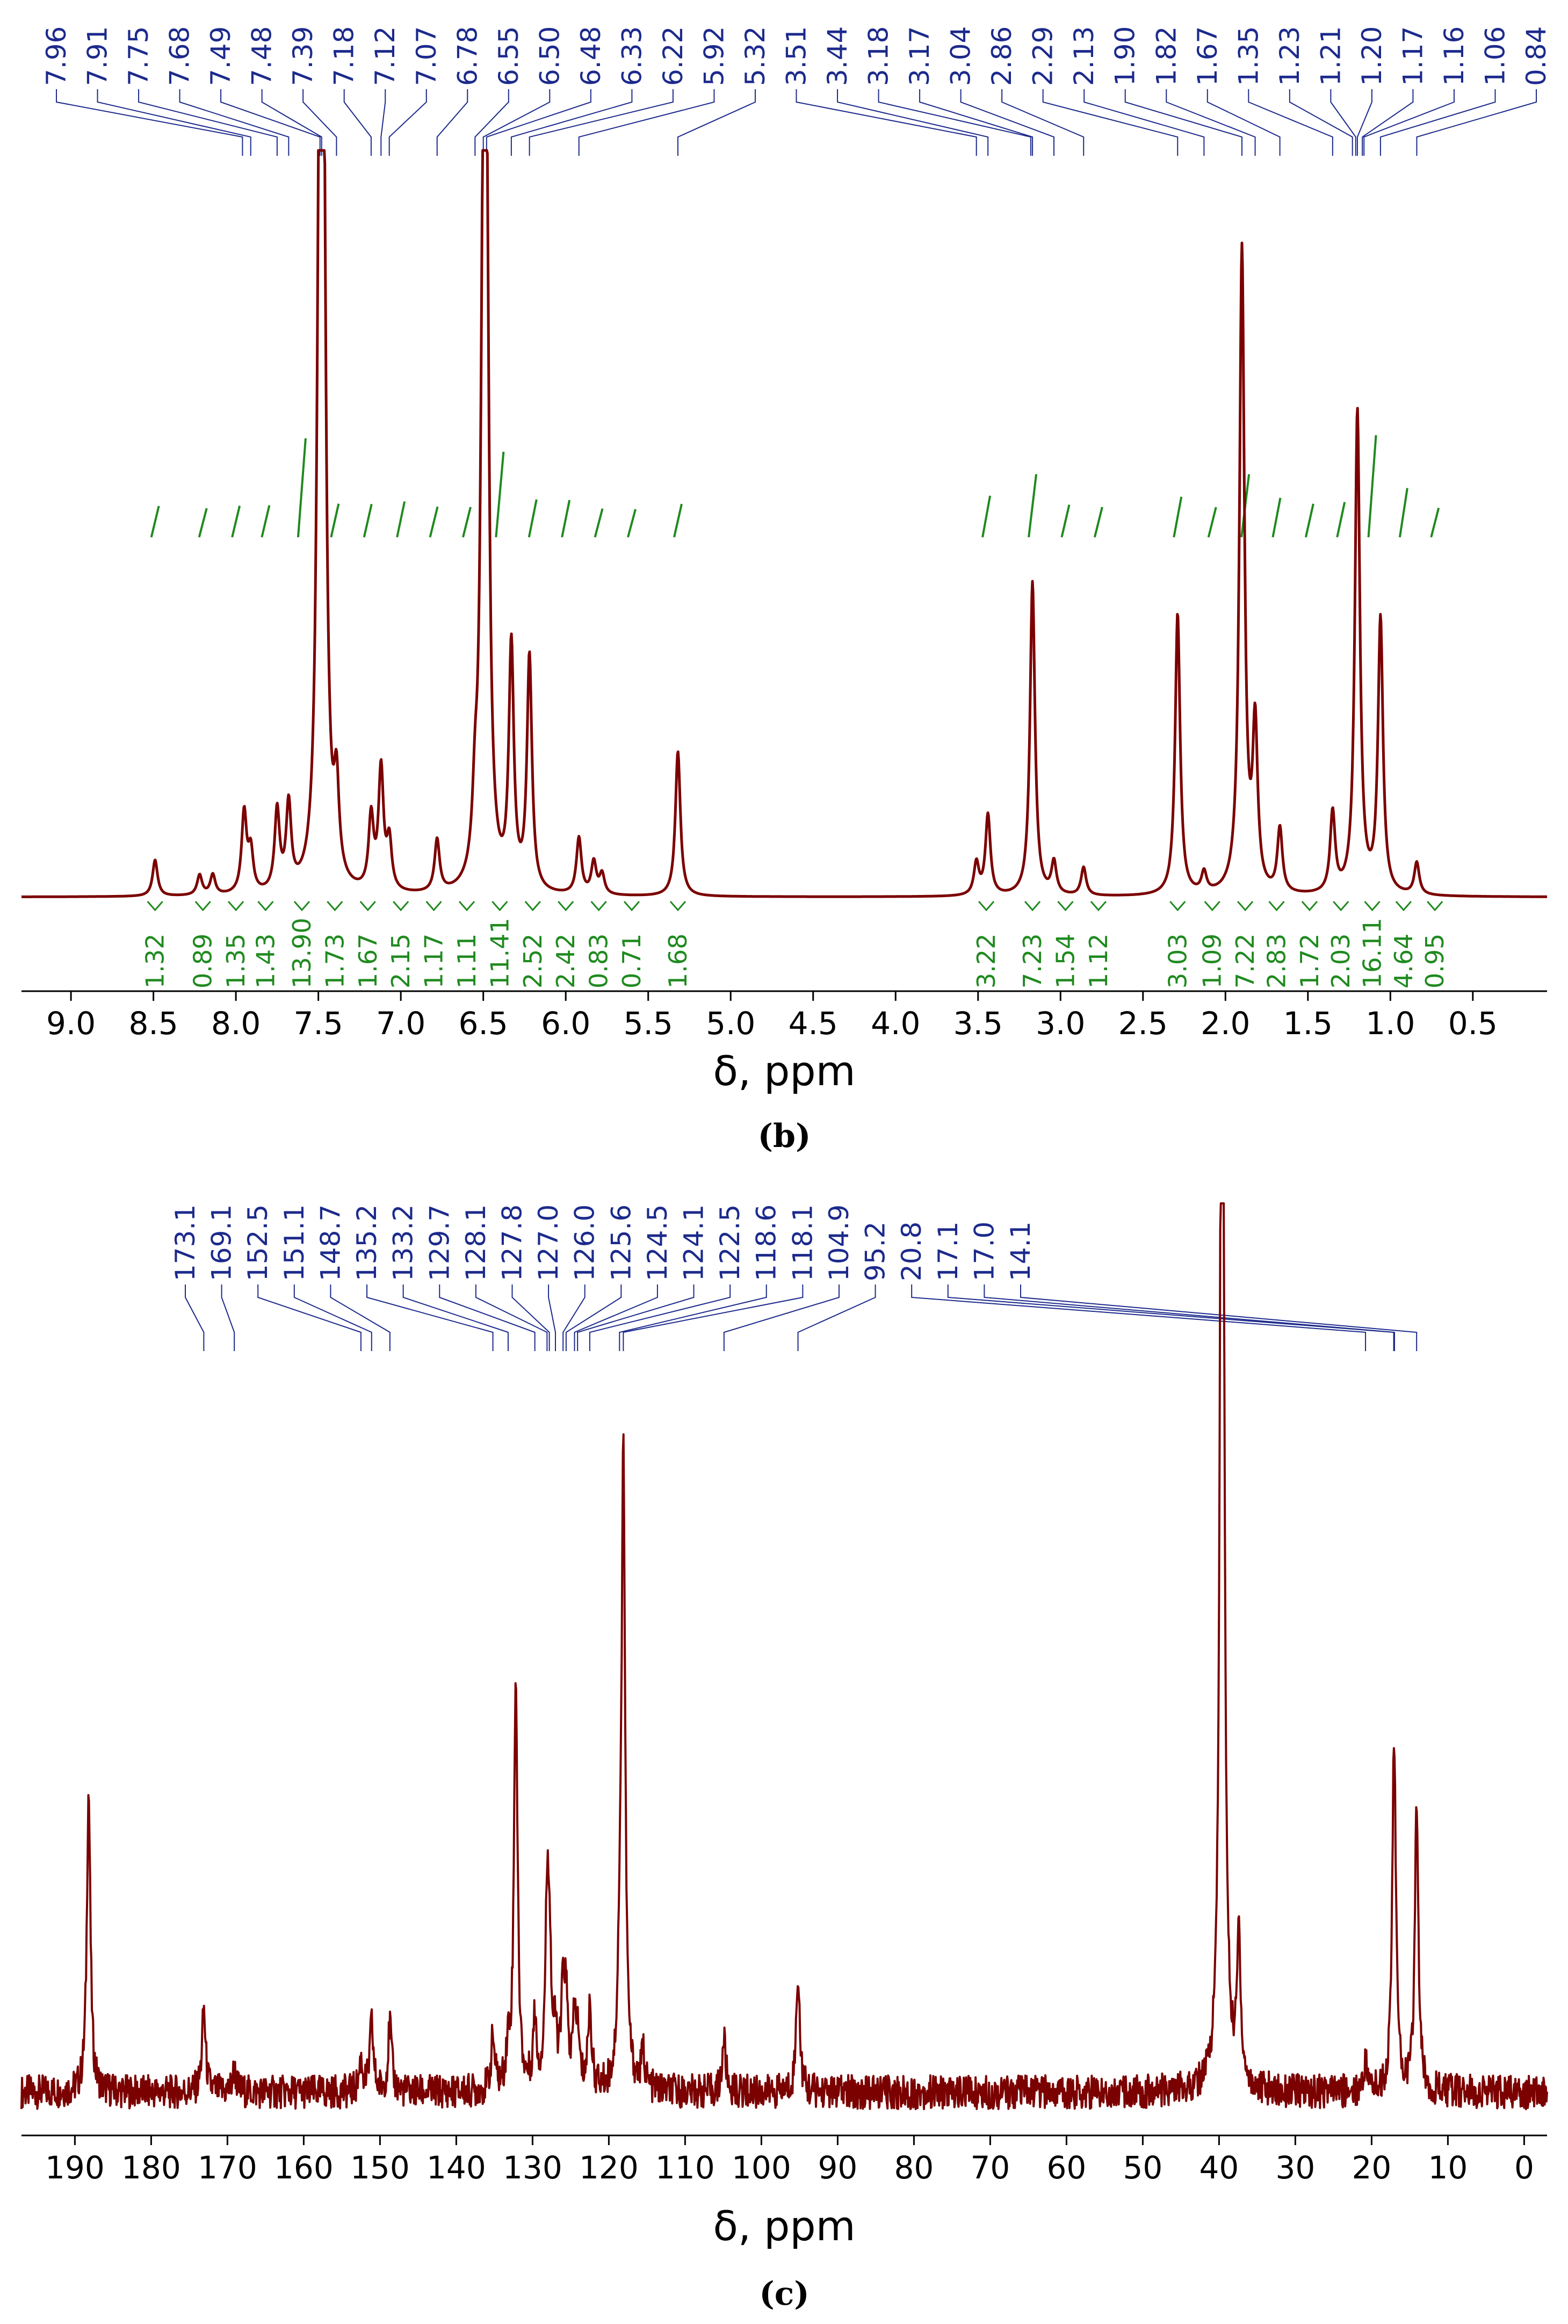 Image resolution: width=1568 pixels, height=2324 pixels. What do you see at coordinates (549, 56) in the screenshot?
I see `peak-label: 6.50` at bounding box center [549, 56].